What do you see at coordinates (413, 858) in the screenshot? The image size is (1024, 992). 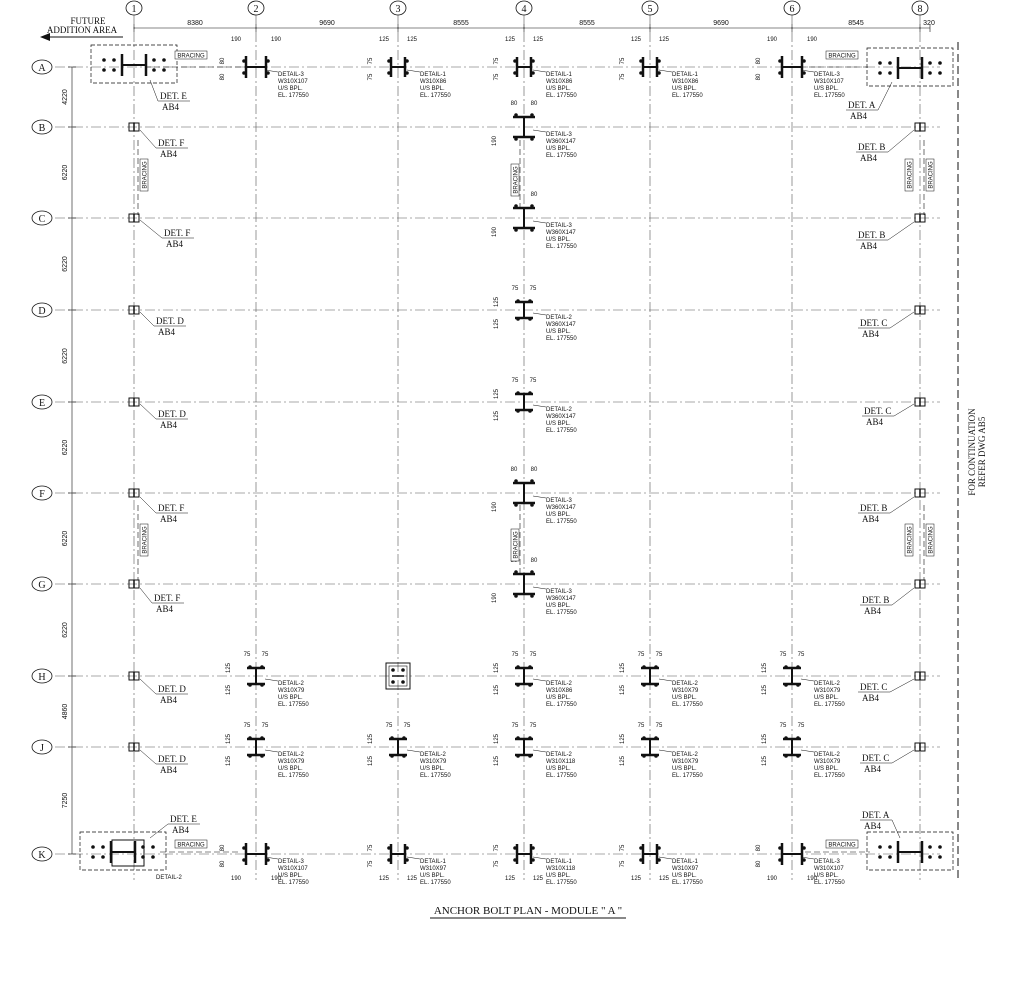 I see `leader-k3` at bounding box center [413, 858].